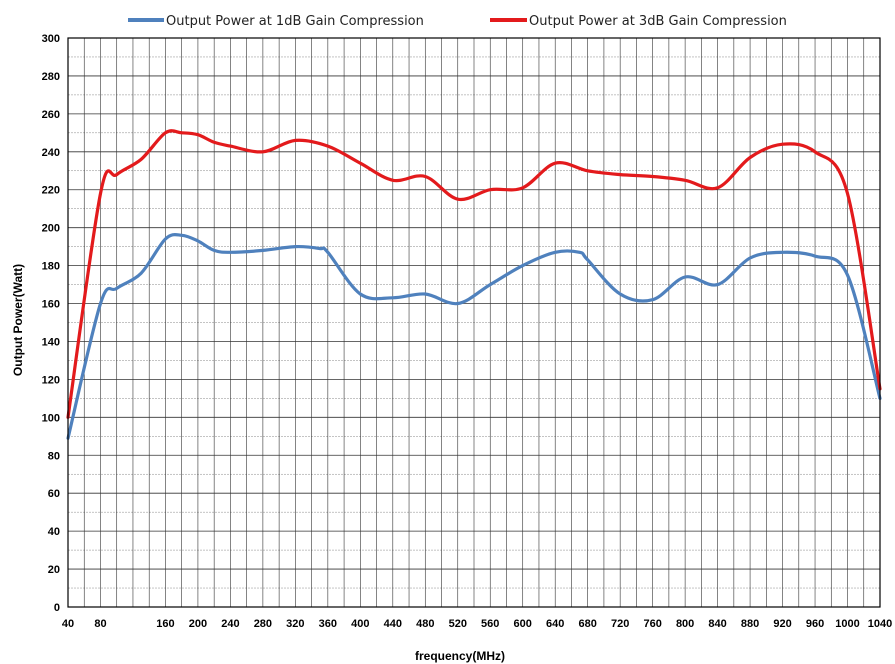 Image resolution: width=895 pixels, height=664 pixels. I want to click on y-tick-label: 80, so click(54, 456).